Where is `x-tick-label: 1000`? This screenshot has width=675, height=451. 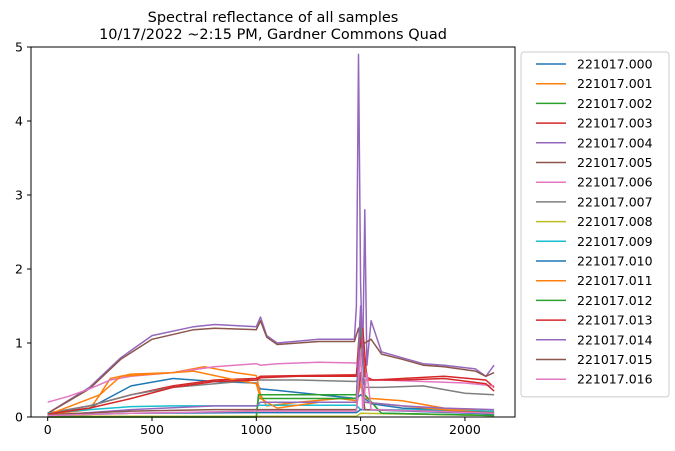
x-tick-label: 1000 is located at coordinates (256, 429).